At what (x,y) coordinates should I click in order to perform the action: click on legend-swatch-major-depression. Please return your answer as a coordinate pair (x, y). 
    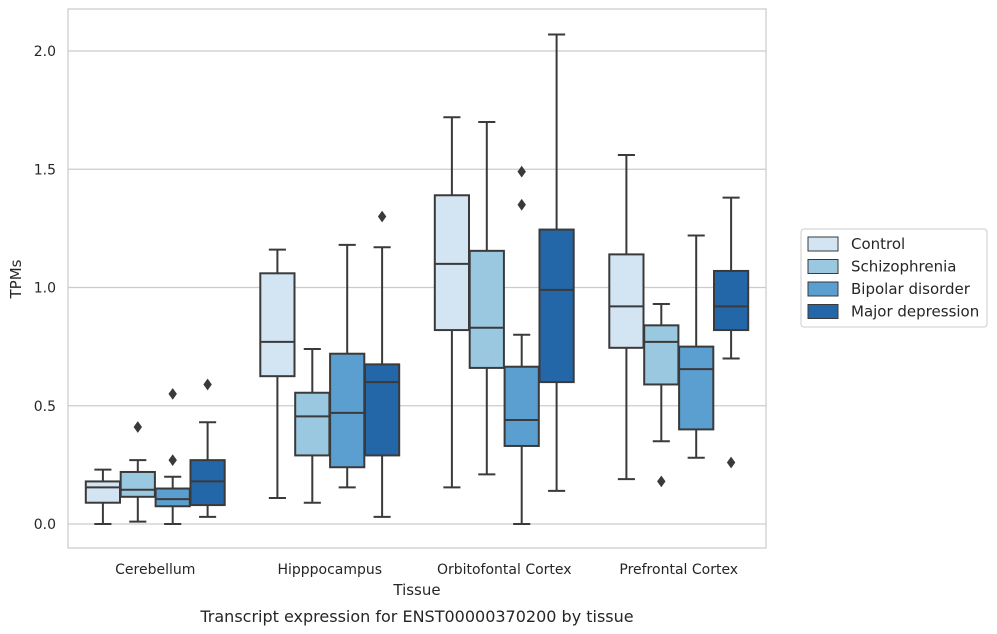
    Looking at the image, I should click on (823, 311).